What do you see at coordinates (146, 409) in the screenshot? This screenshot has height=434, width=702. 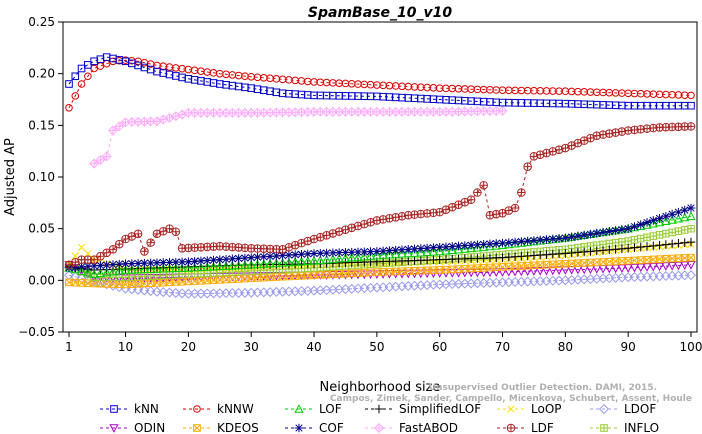 I see `legend-label-knn: kNN` at bounding box center [146, 409].